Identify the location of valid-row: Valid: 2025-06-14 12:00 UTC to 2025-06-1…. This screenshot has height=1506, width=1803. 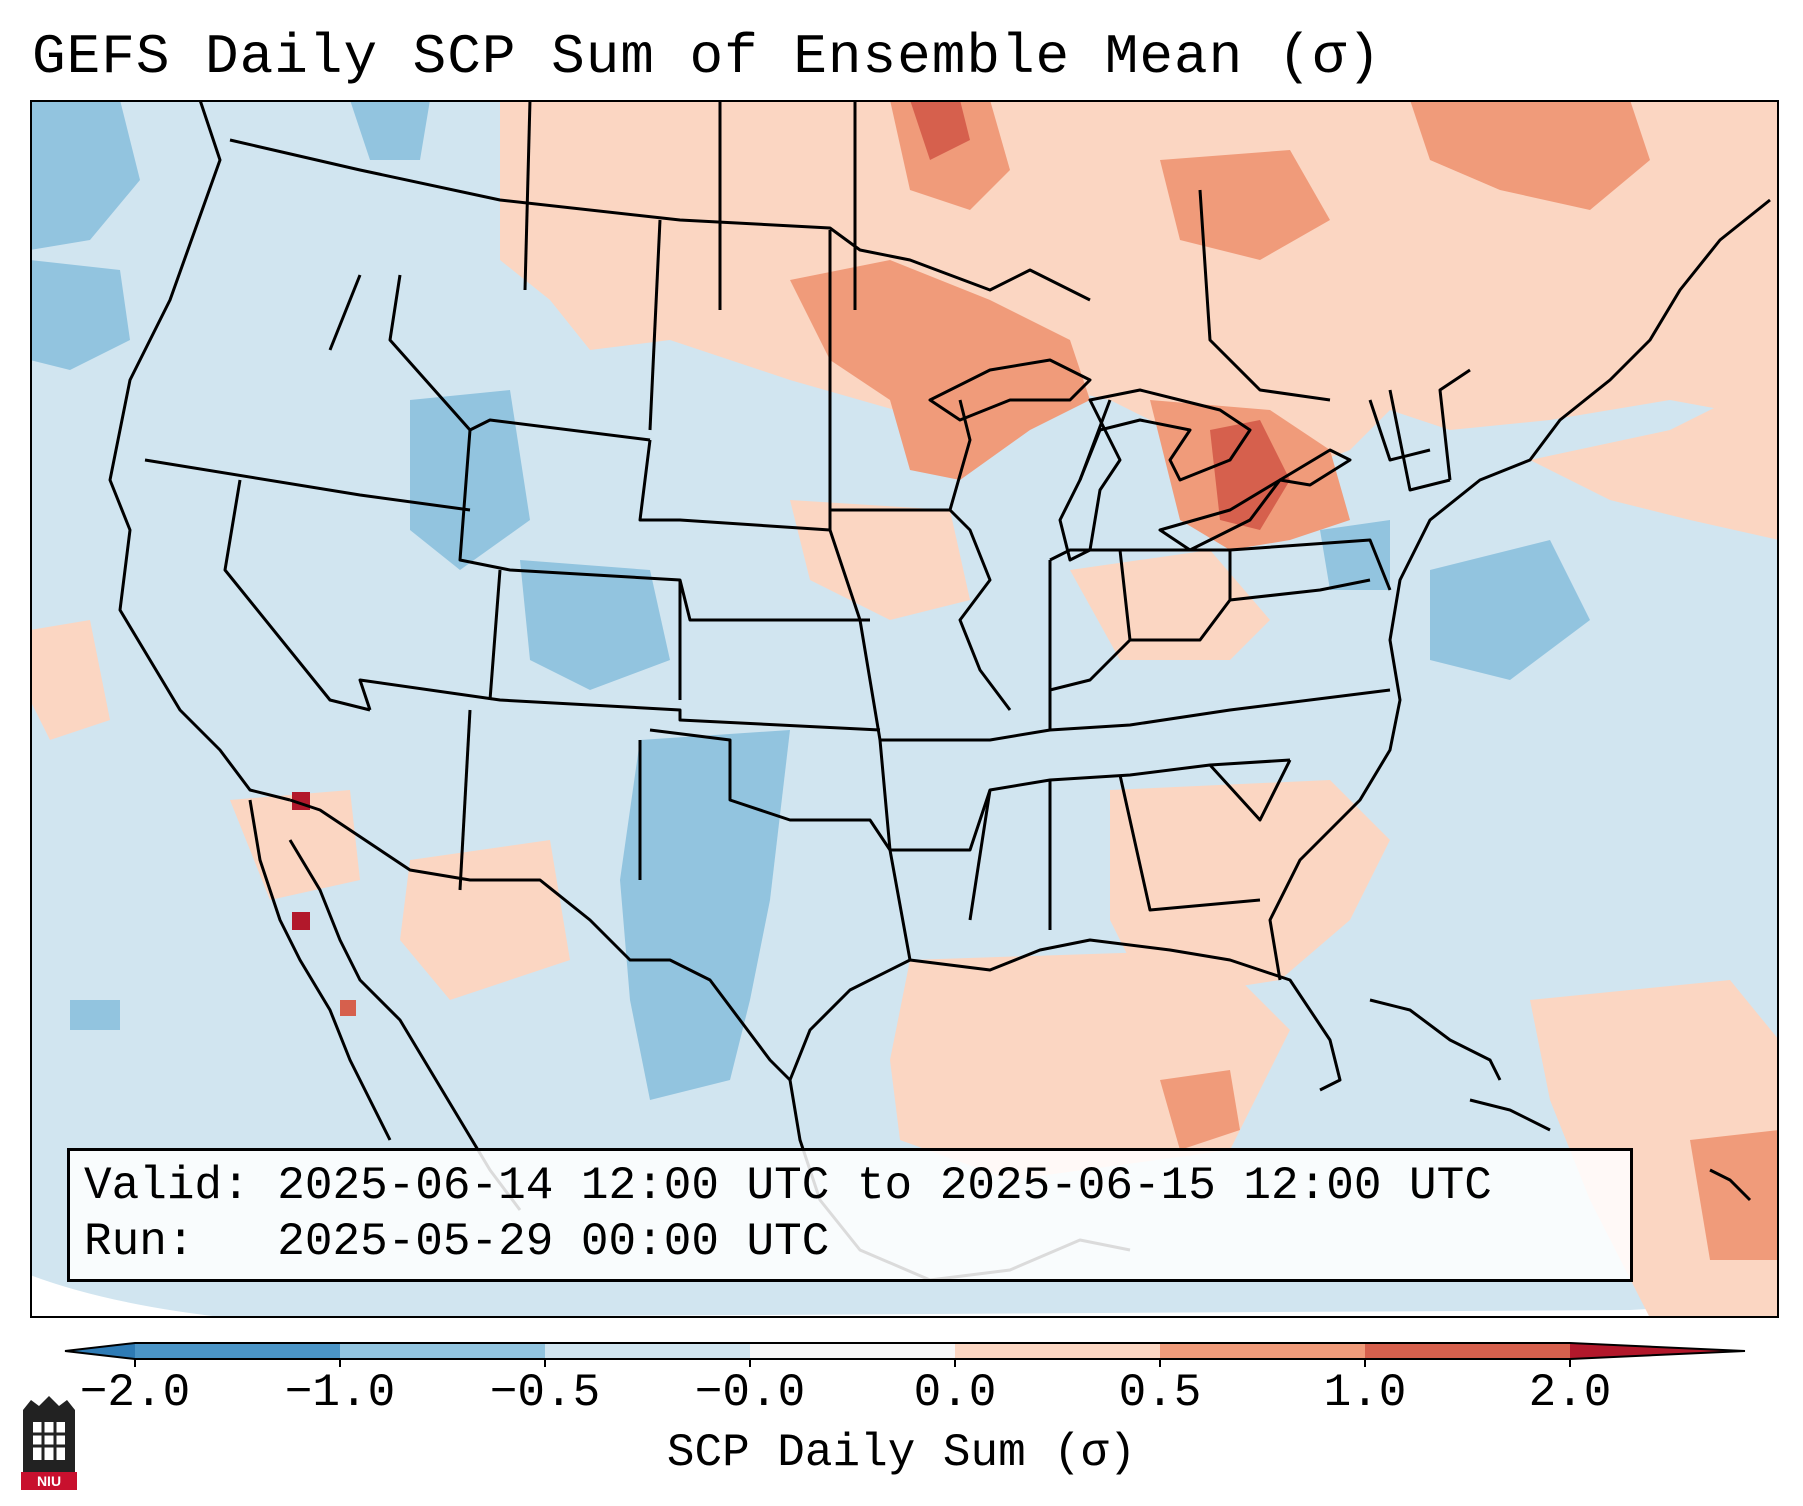
(851, 1187).